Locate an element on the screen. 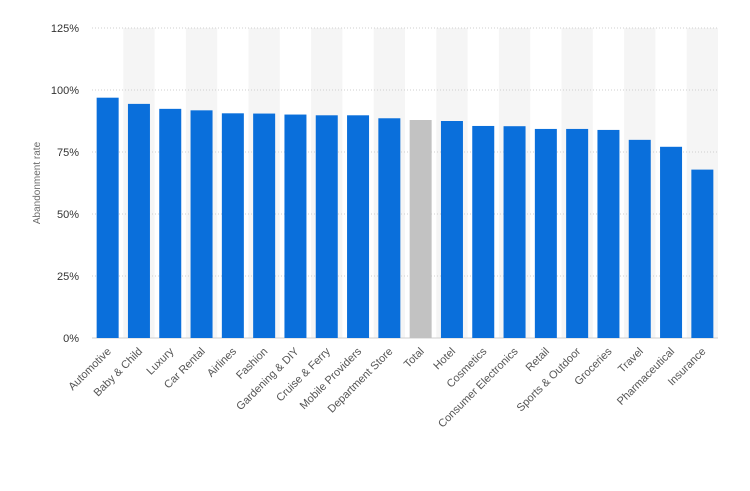 The image size is (750, 491). y-tick-label: 125% is located at coordinates (65, 29).